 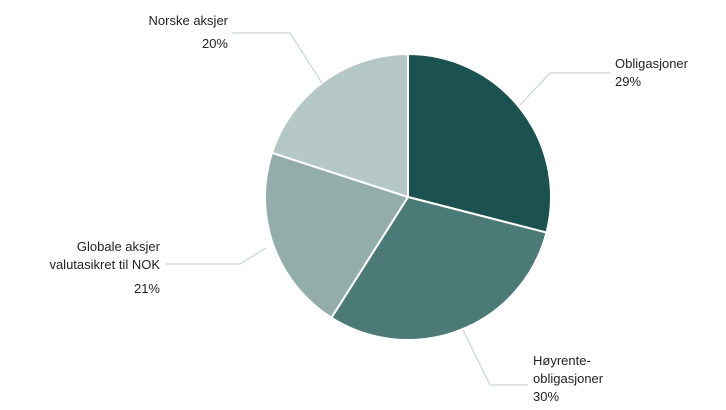 I want to click on slice-label-obligasjoner: Obligasjoner, so click(x=652, y=63).